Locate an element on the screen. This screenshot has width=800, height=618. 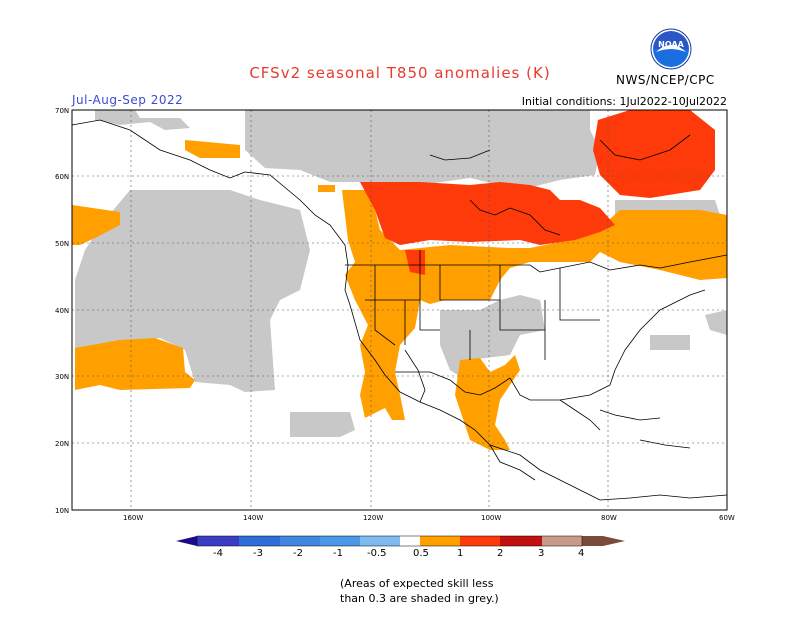
lat-label: 70N is located at coordinates (62, 111).